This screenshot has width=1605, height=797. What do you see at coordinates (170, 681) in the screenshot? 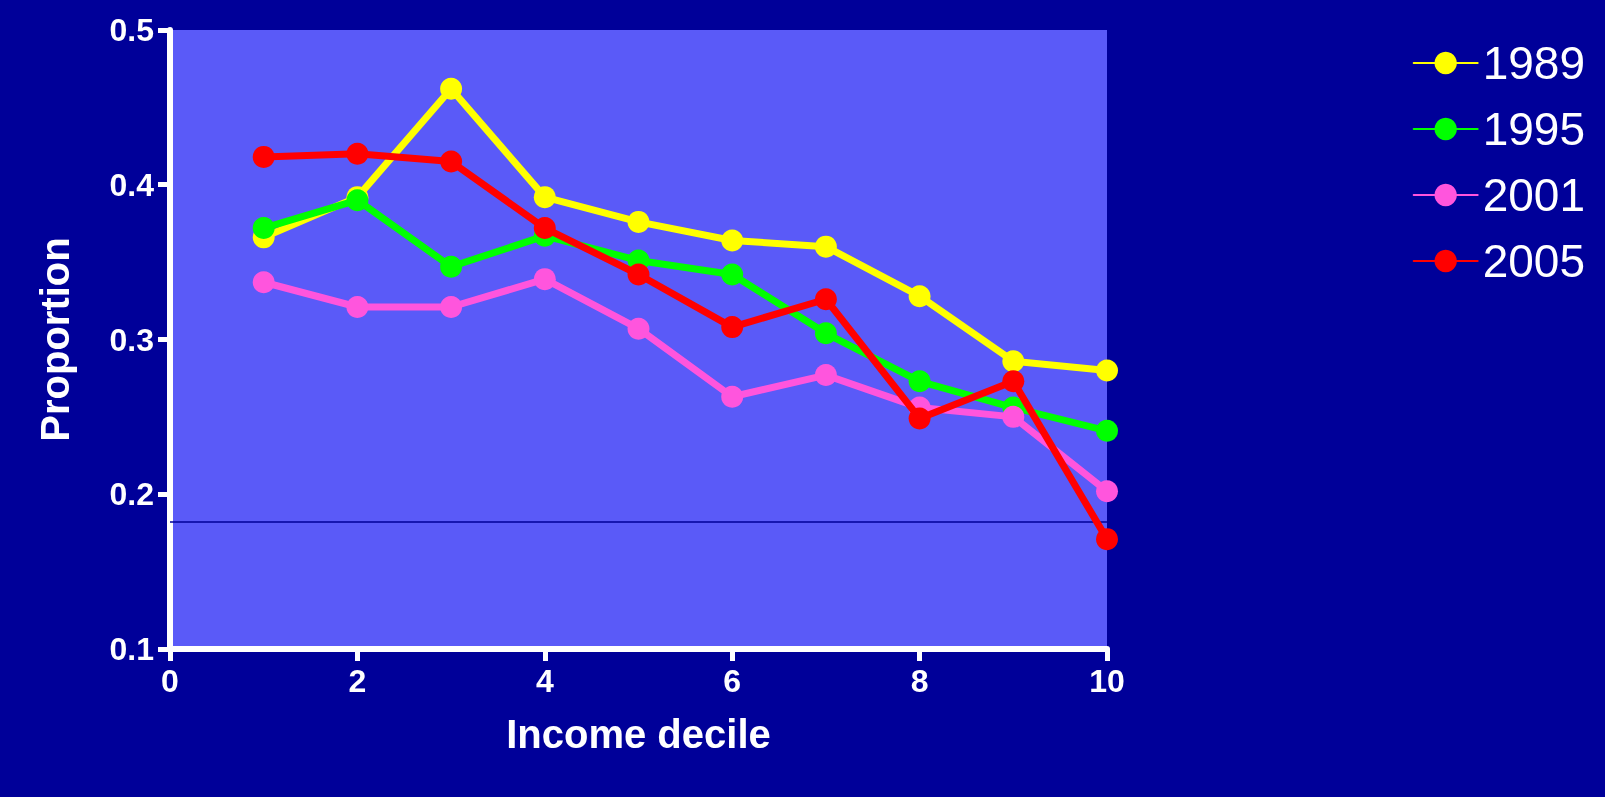
I see `x-tick-label: 0` at bounding box center [170, 681].